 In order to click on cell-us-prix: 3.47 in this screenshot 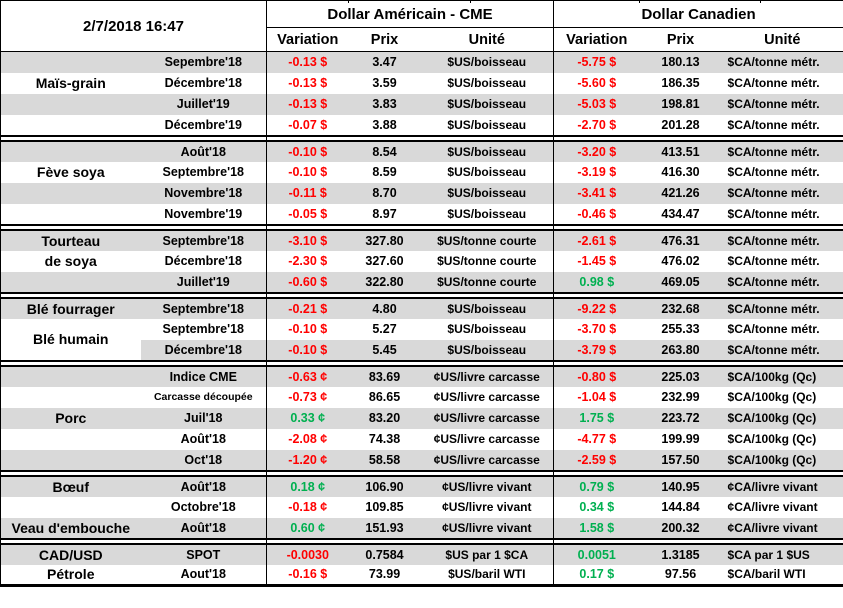, I will do `click(384, 62)`.